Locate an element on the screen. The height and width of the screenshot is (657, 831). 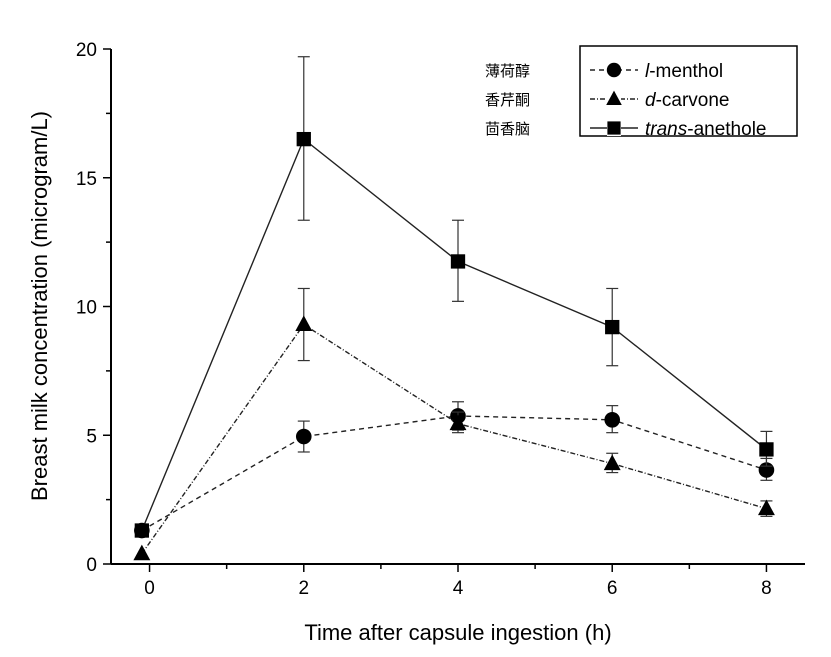
legend-label-rest: -anethole is located at coordinates (726, 129).